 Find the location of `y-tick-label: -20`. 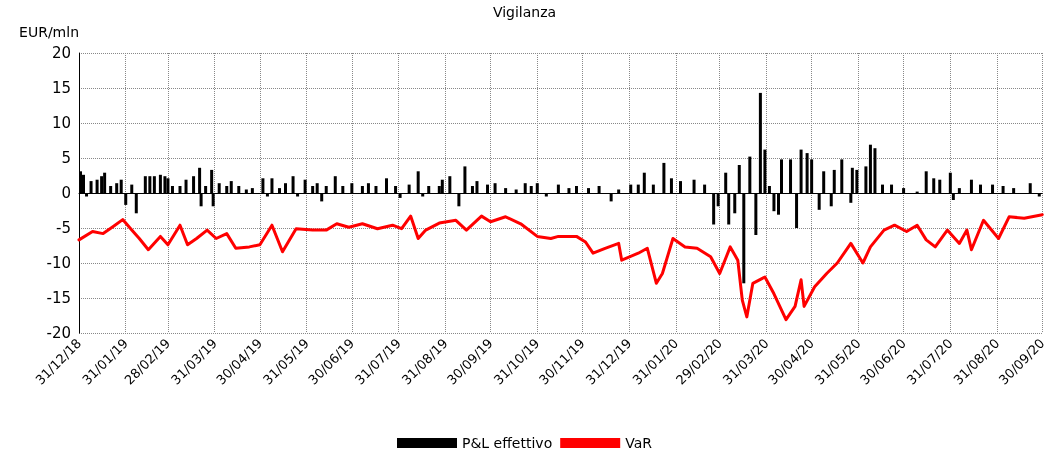

y-tick-label: -20 is located at coordinates (58, 333).